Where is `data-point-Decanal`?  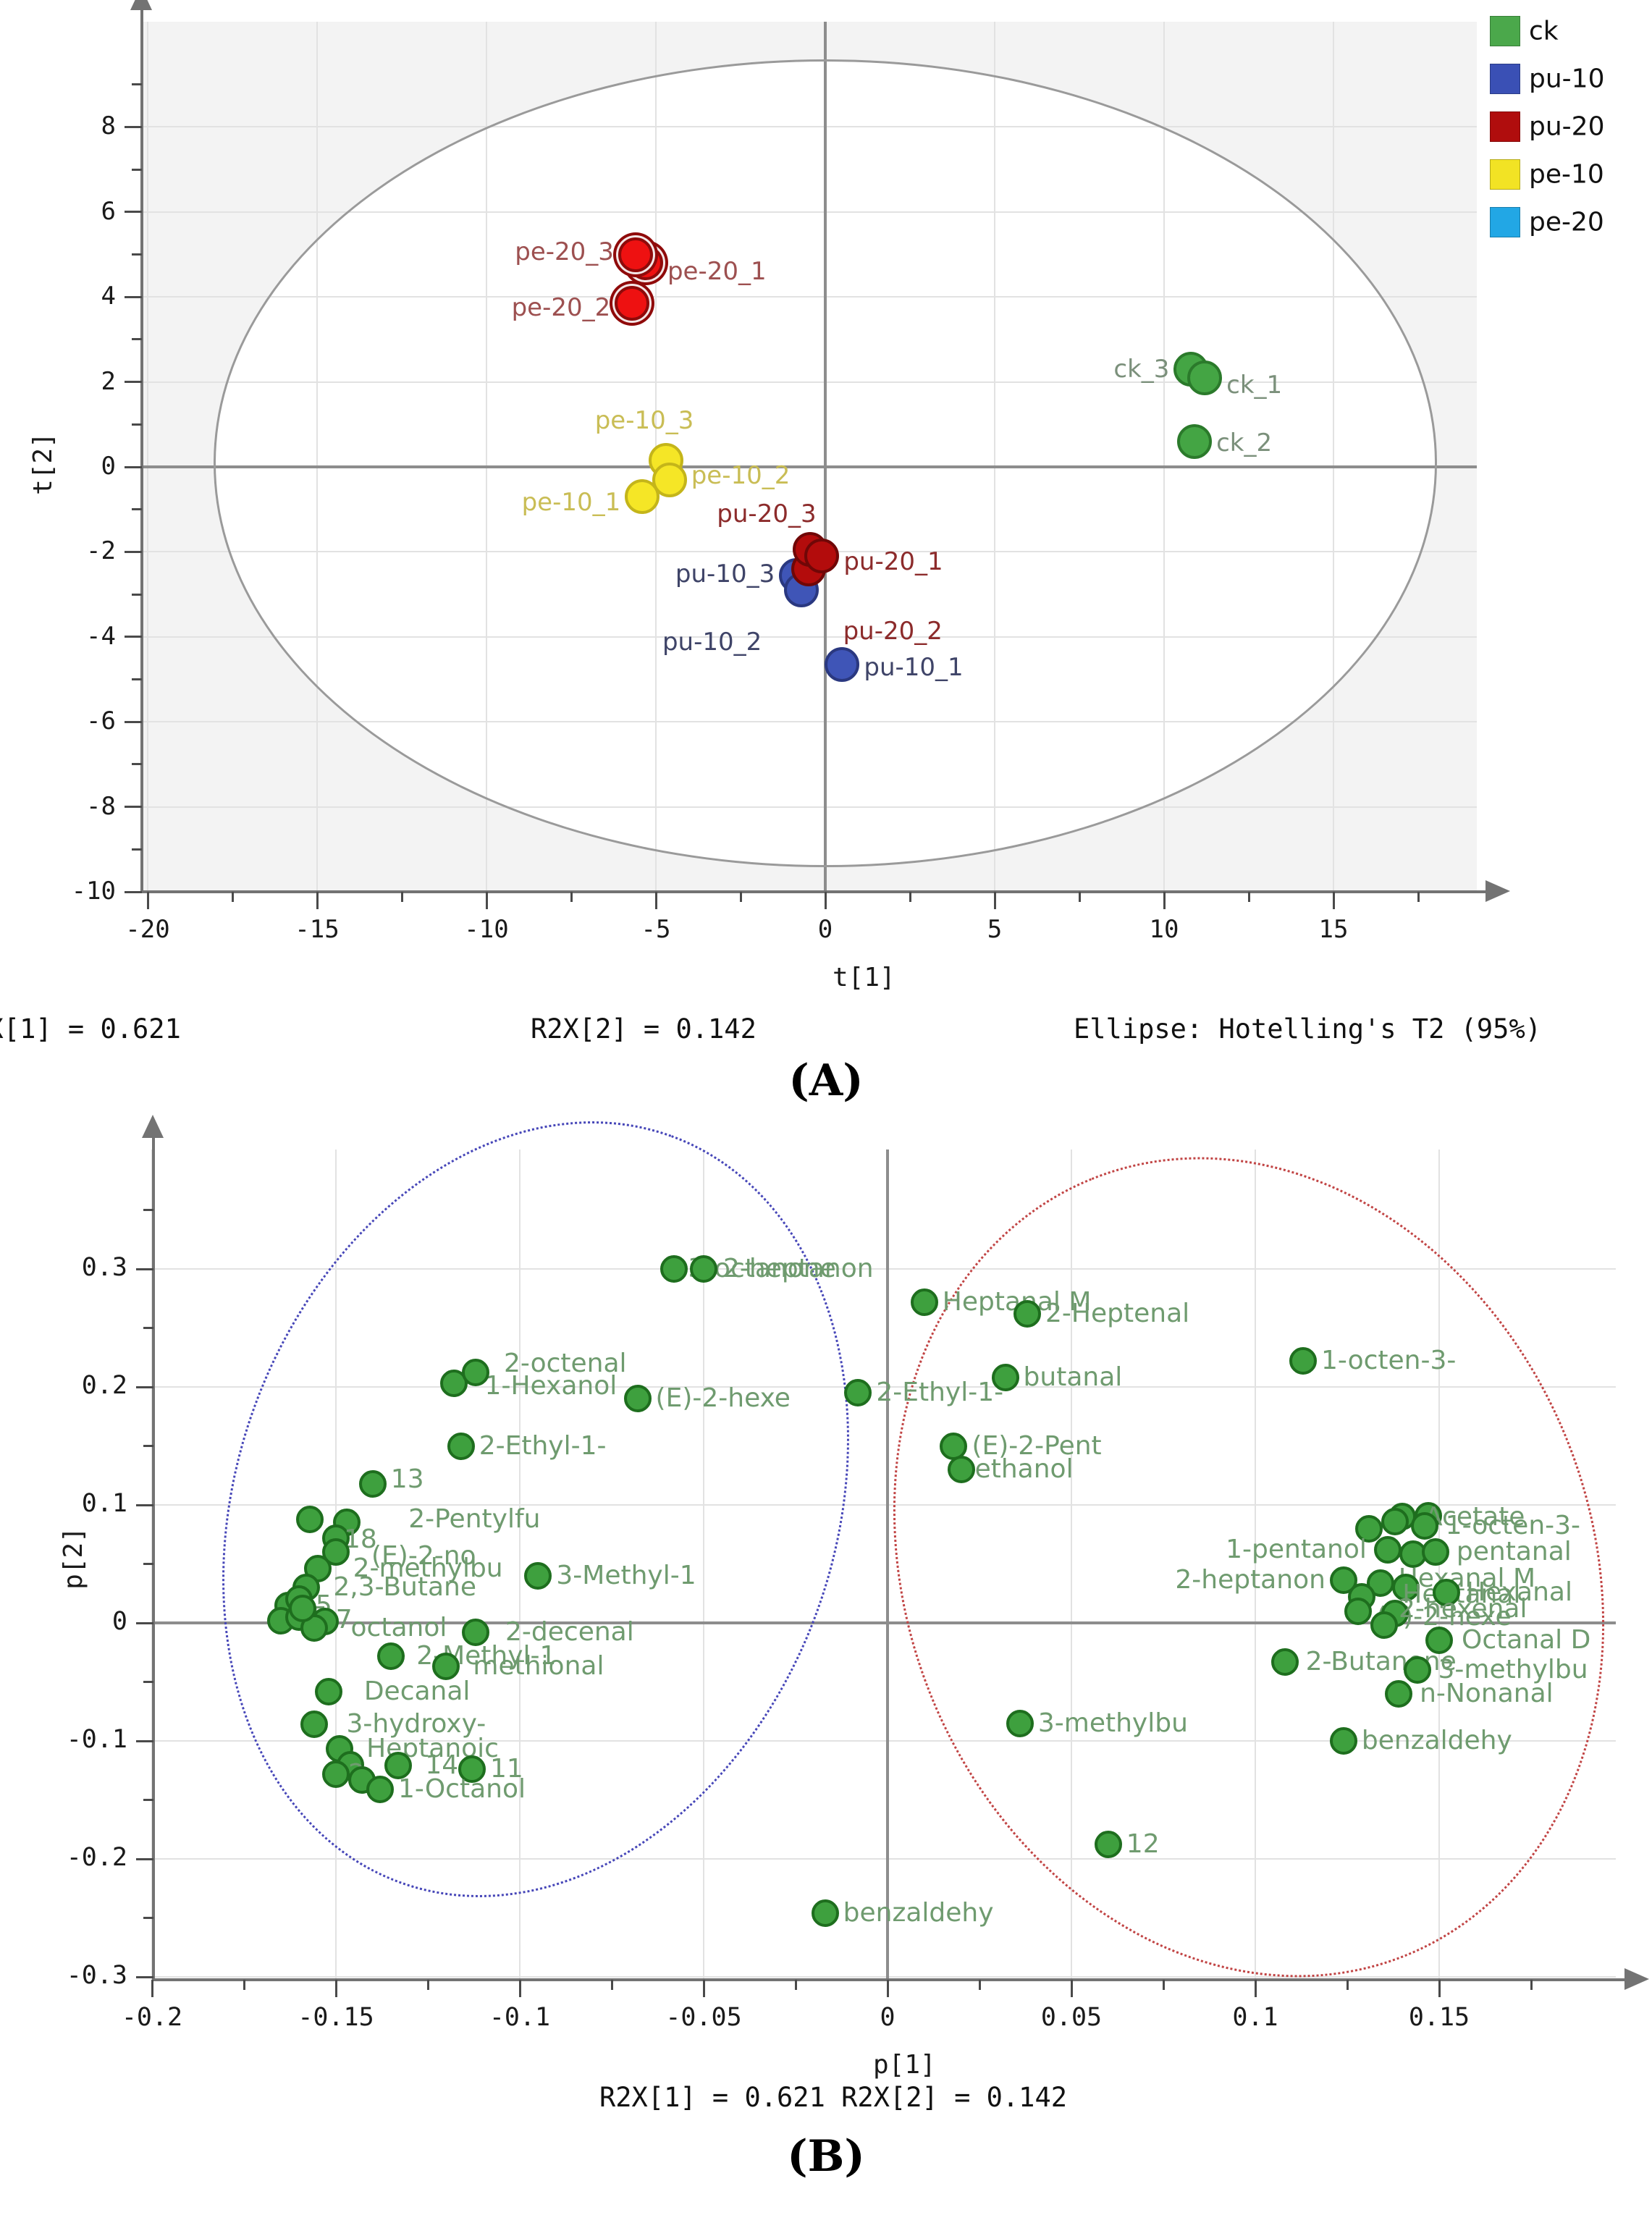 data-point-Decanal is located at coordinates (328, 1691).